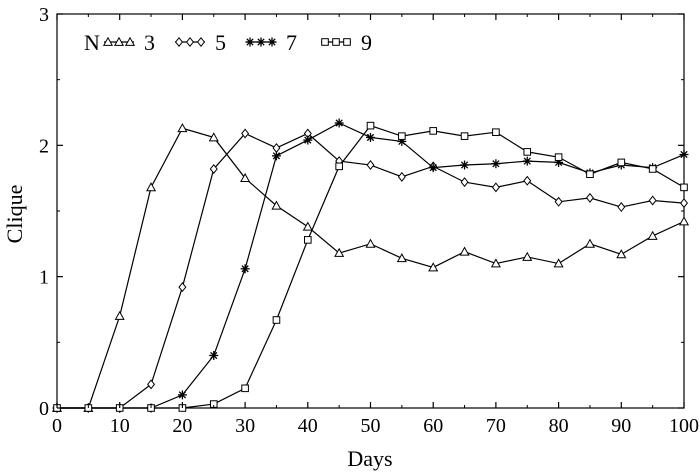 The width and height of the screenshot is (700, 474). Describe the element at coordinates (57, 426) in the screenshot. I see `x-tick-label: 0` at that location.